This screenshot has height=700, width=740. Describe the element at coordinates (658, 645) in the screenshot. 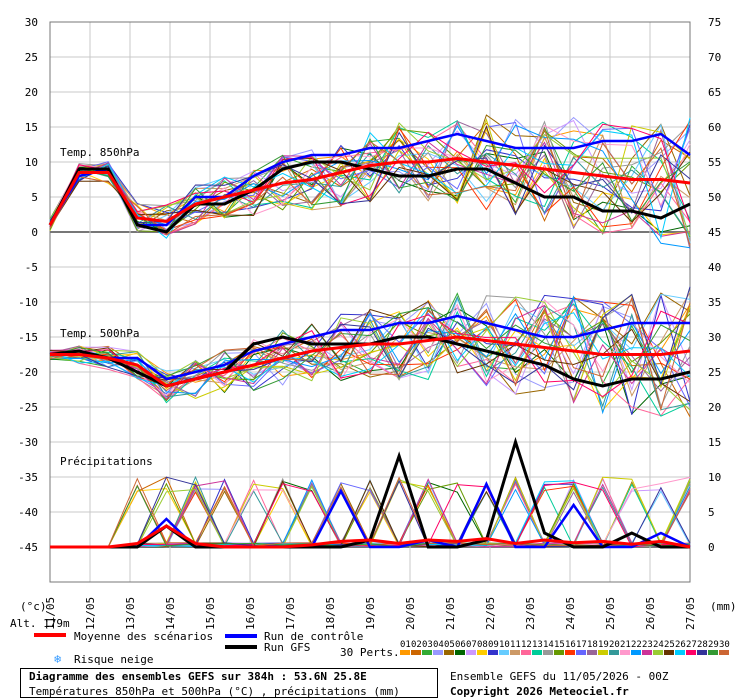

I see `member-id-label: 24` at that location.